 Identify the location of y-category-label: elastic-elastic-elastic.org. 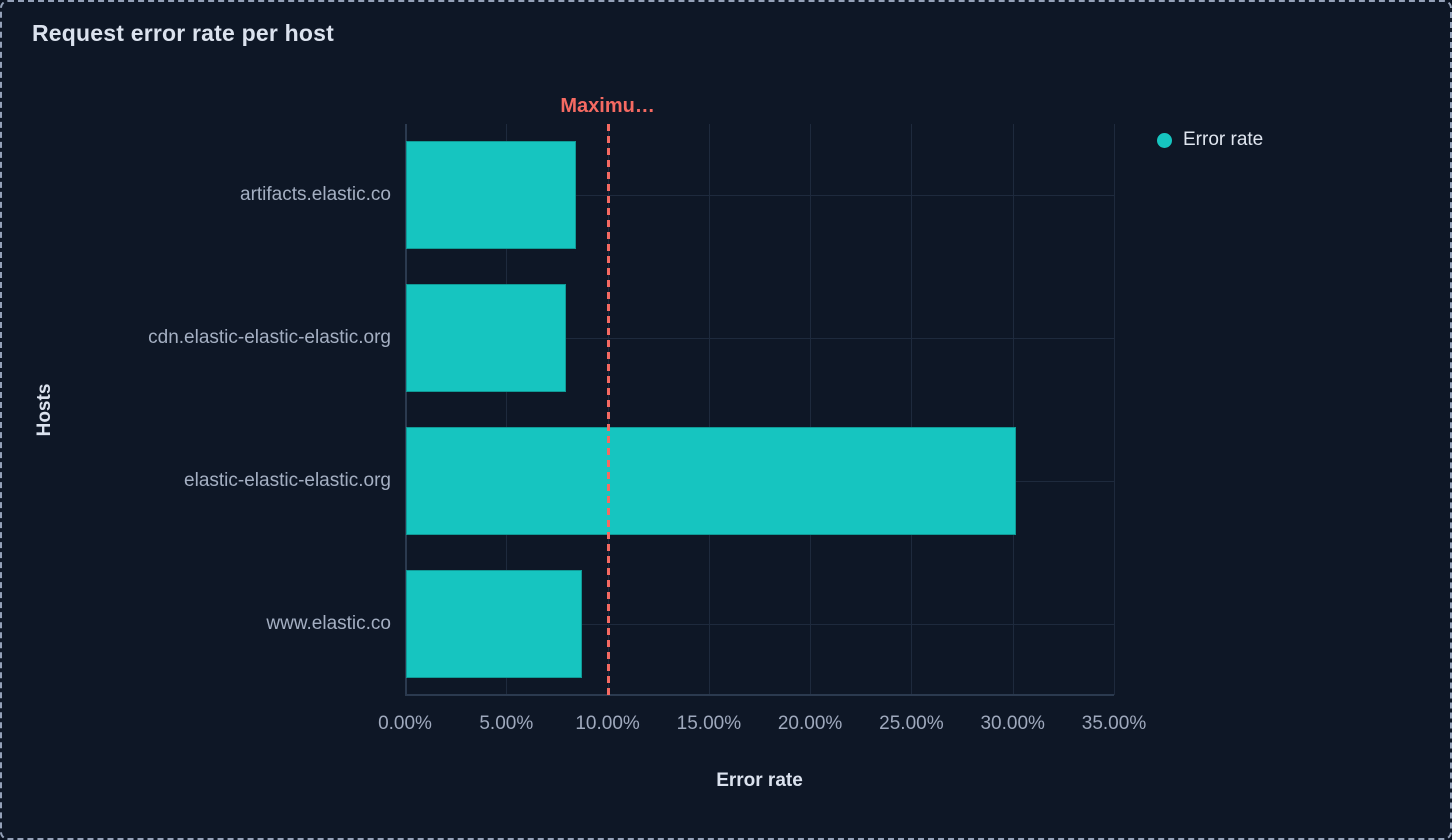
(287, 480).